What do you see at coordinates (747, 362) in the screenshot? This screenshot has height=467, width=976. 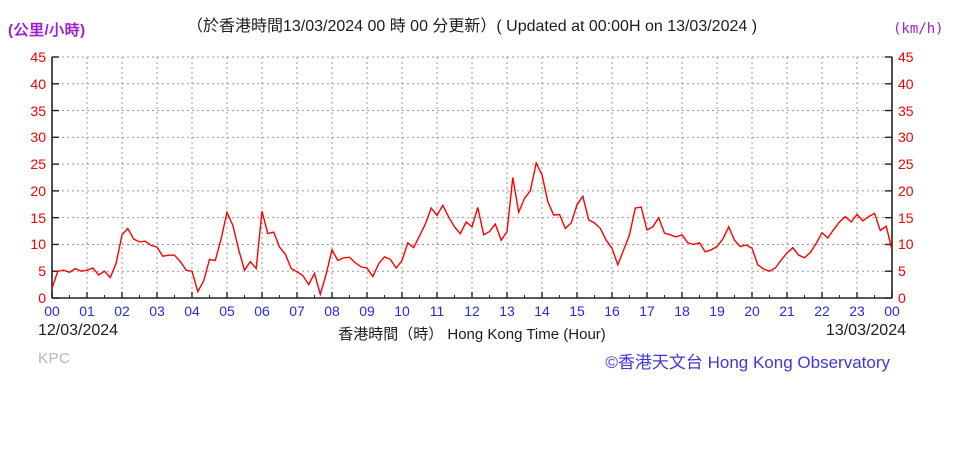 I see `copyright-label: ©香港天文台 Hong Kong Observatory` at bounding box center [747, 362].